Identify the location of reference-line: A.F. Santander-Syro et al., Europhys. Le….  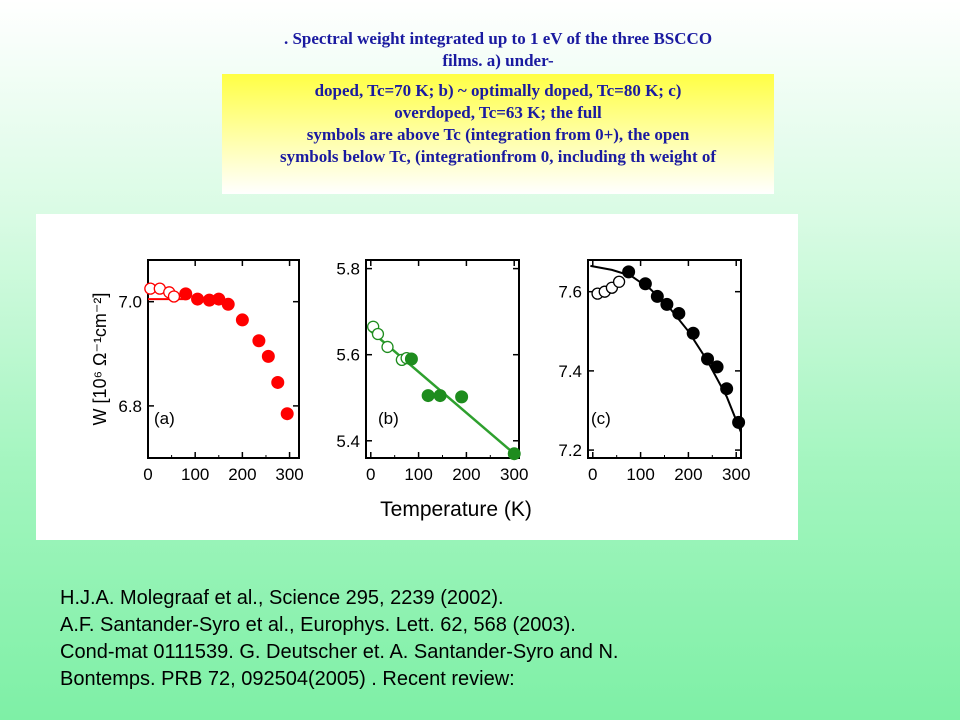
(318, 625).